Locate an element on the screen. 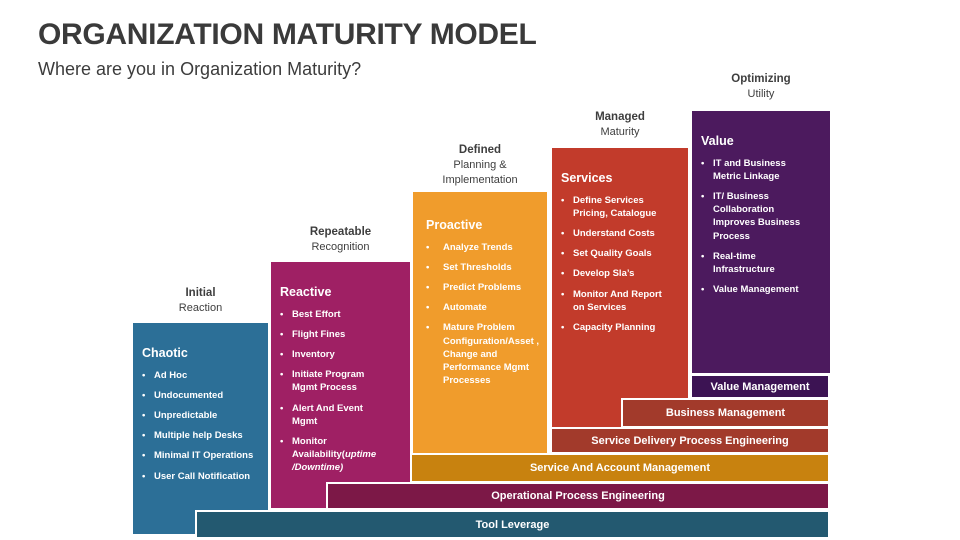 This screenshot has height=540, width=960. bar-label: Service And Account Management is located at coordinates (620, 468).